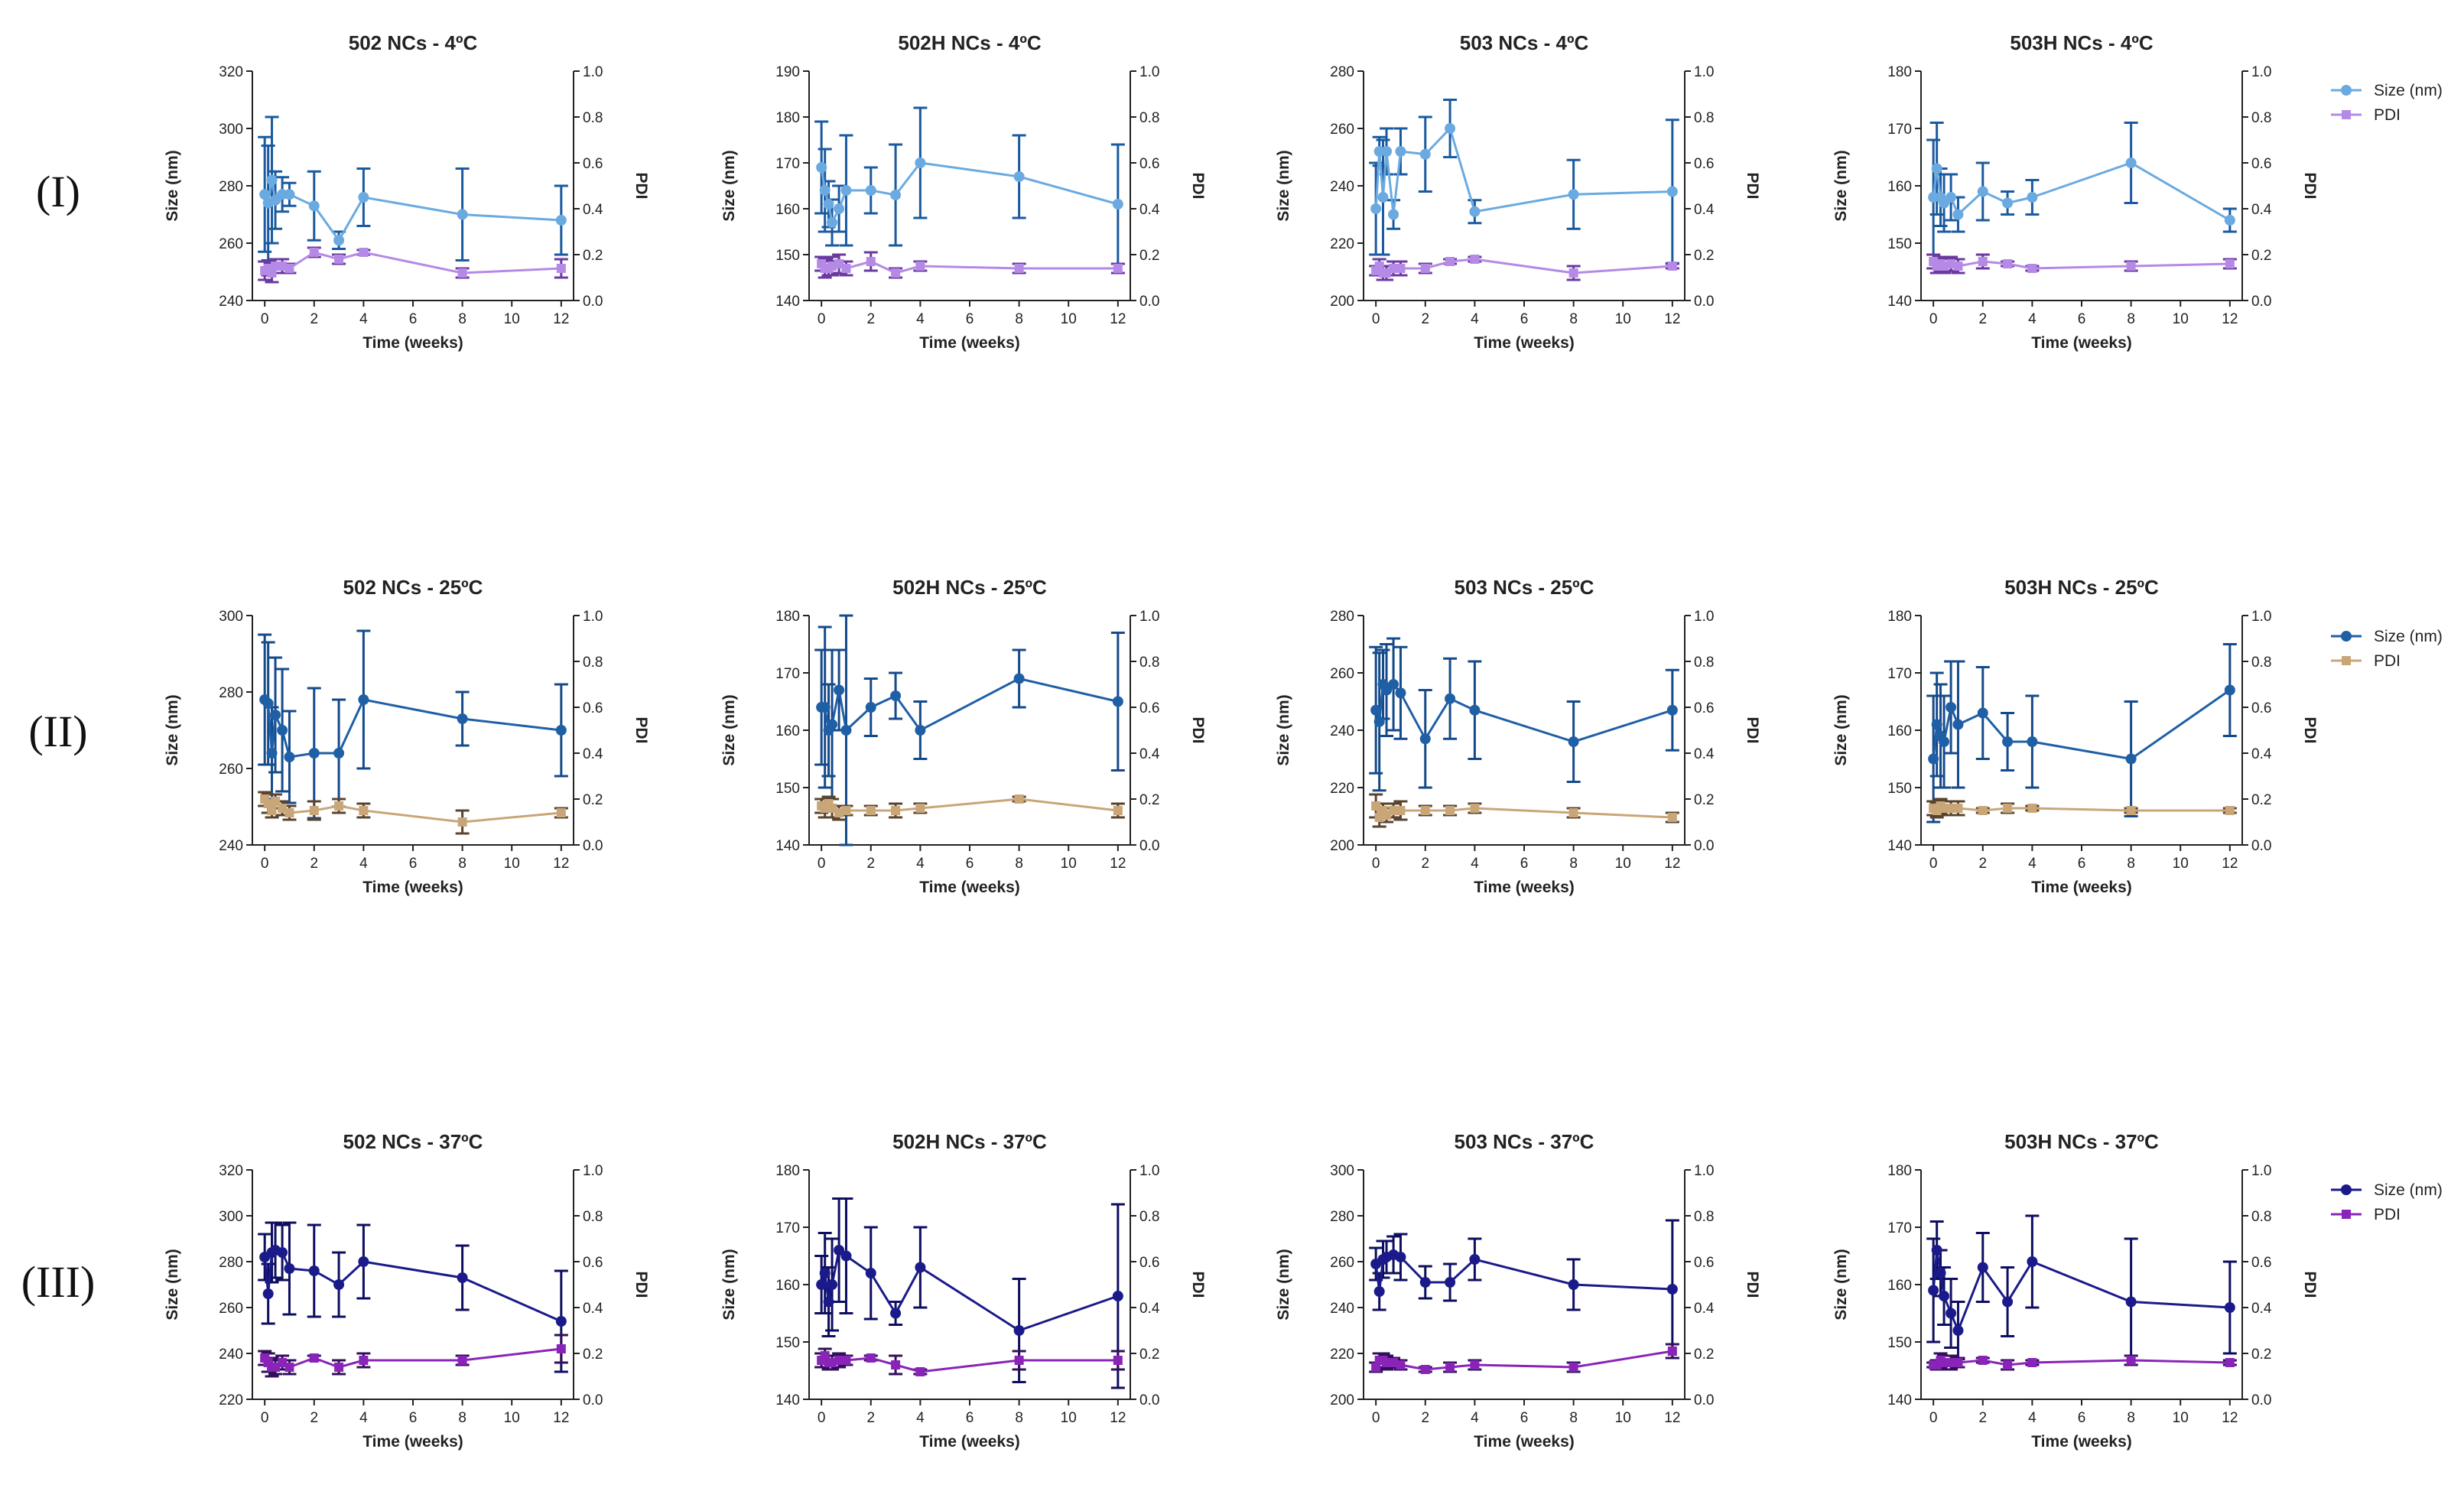 This screenshot has width=2464, height=1488. Describe the element at coordinates (1573, 1418) in the screenshot. I see `x-tick-label: 8` at that location.